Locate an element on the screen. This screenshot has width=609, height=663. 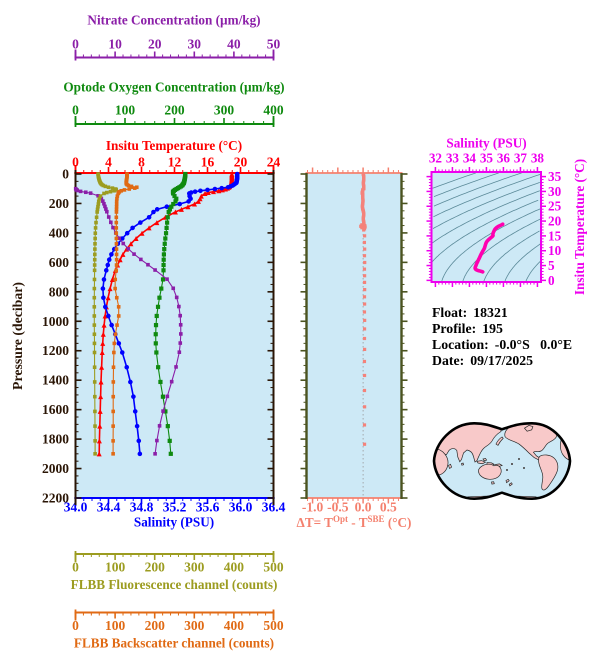
pressure-tick-label: 800 is located at coordinates (59, 291).